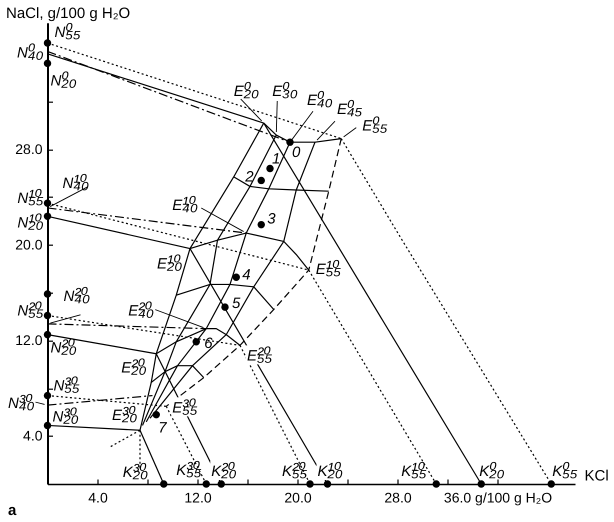 The height and width of the screenshot is (522, 614). I want to click on annotation: N₅₅²⁰, so click(30, 309).